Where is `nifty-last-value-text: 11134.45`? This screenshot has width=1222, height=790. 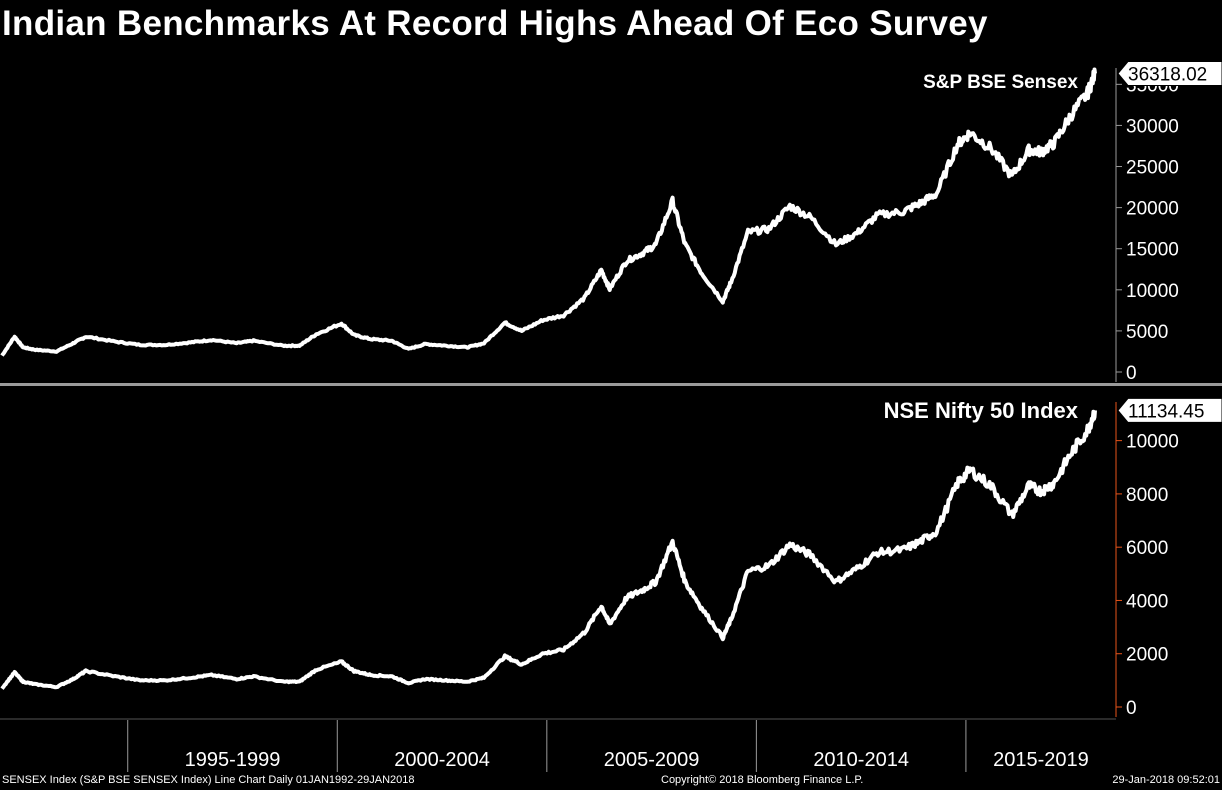
nifty-last-value-text: 11134.45 is located at coordinates (1166, 411).